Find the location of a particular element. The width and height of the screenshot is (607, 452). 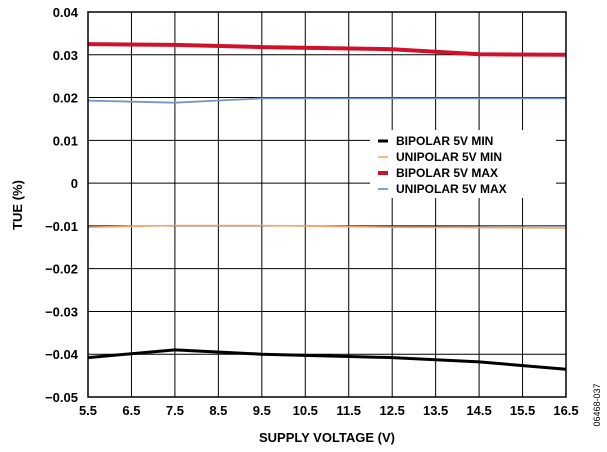

x-tick-label: 6.5 is located at coordinates (131, 410).